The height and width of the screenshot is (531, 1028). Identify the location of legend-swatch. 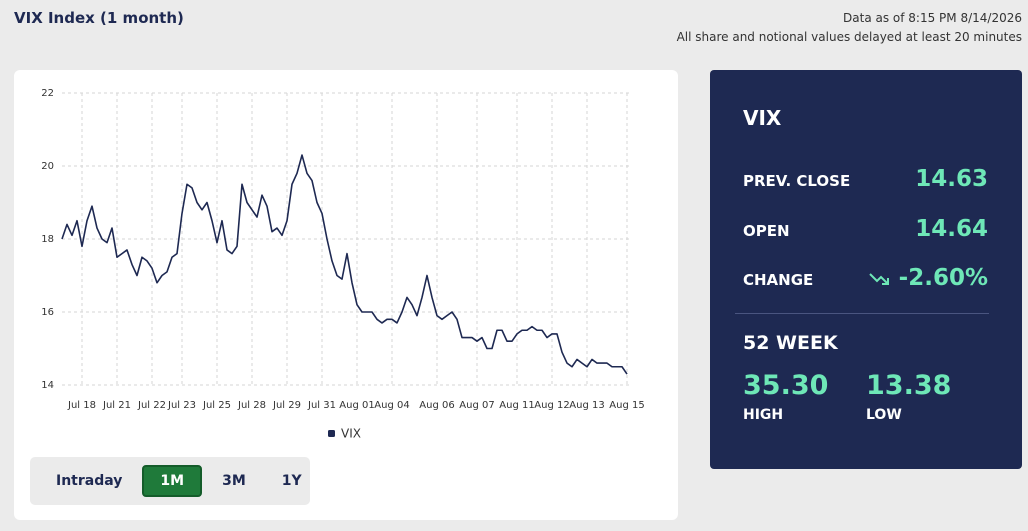
(331, 433).